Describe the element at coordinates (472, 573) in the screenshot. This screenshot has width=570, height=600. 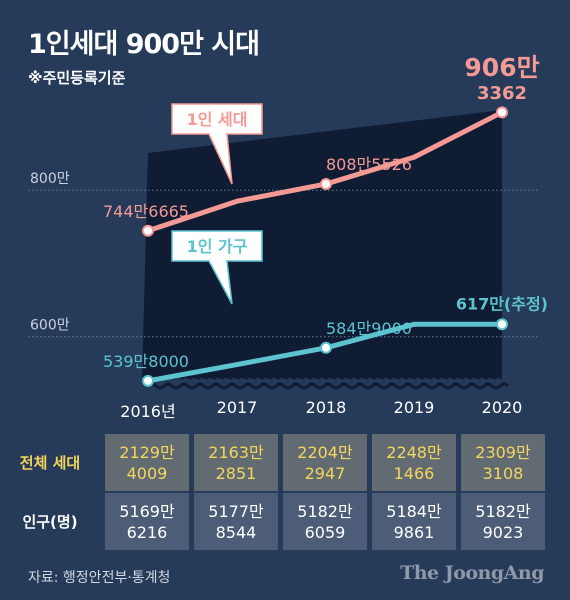
I see `publisher-logo: The JoongAng` at that location.